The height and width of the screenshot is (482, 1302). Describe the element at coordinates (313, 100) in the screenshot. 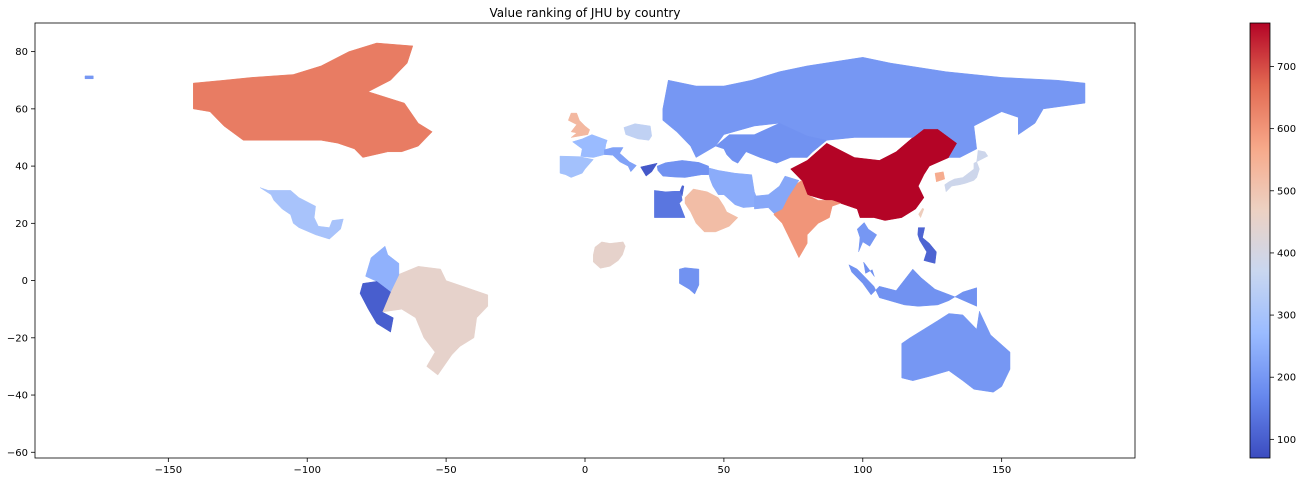

I see `country-canada` at that location.